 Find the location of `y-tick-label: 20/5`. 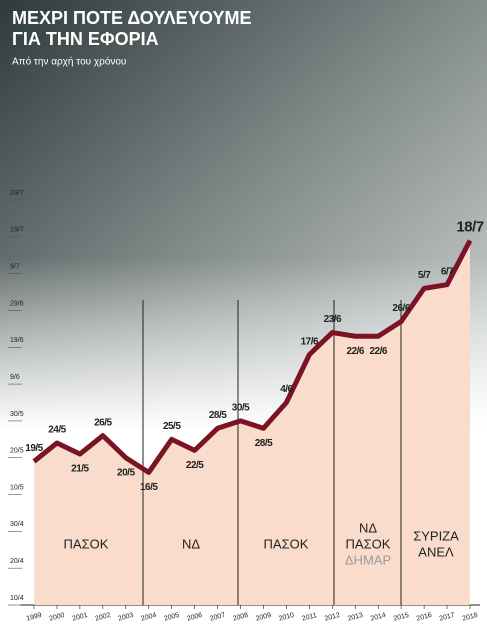

y-tick-label: 20/5 is located at coordinates (17, 451).